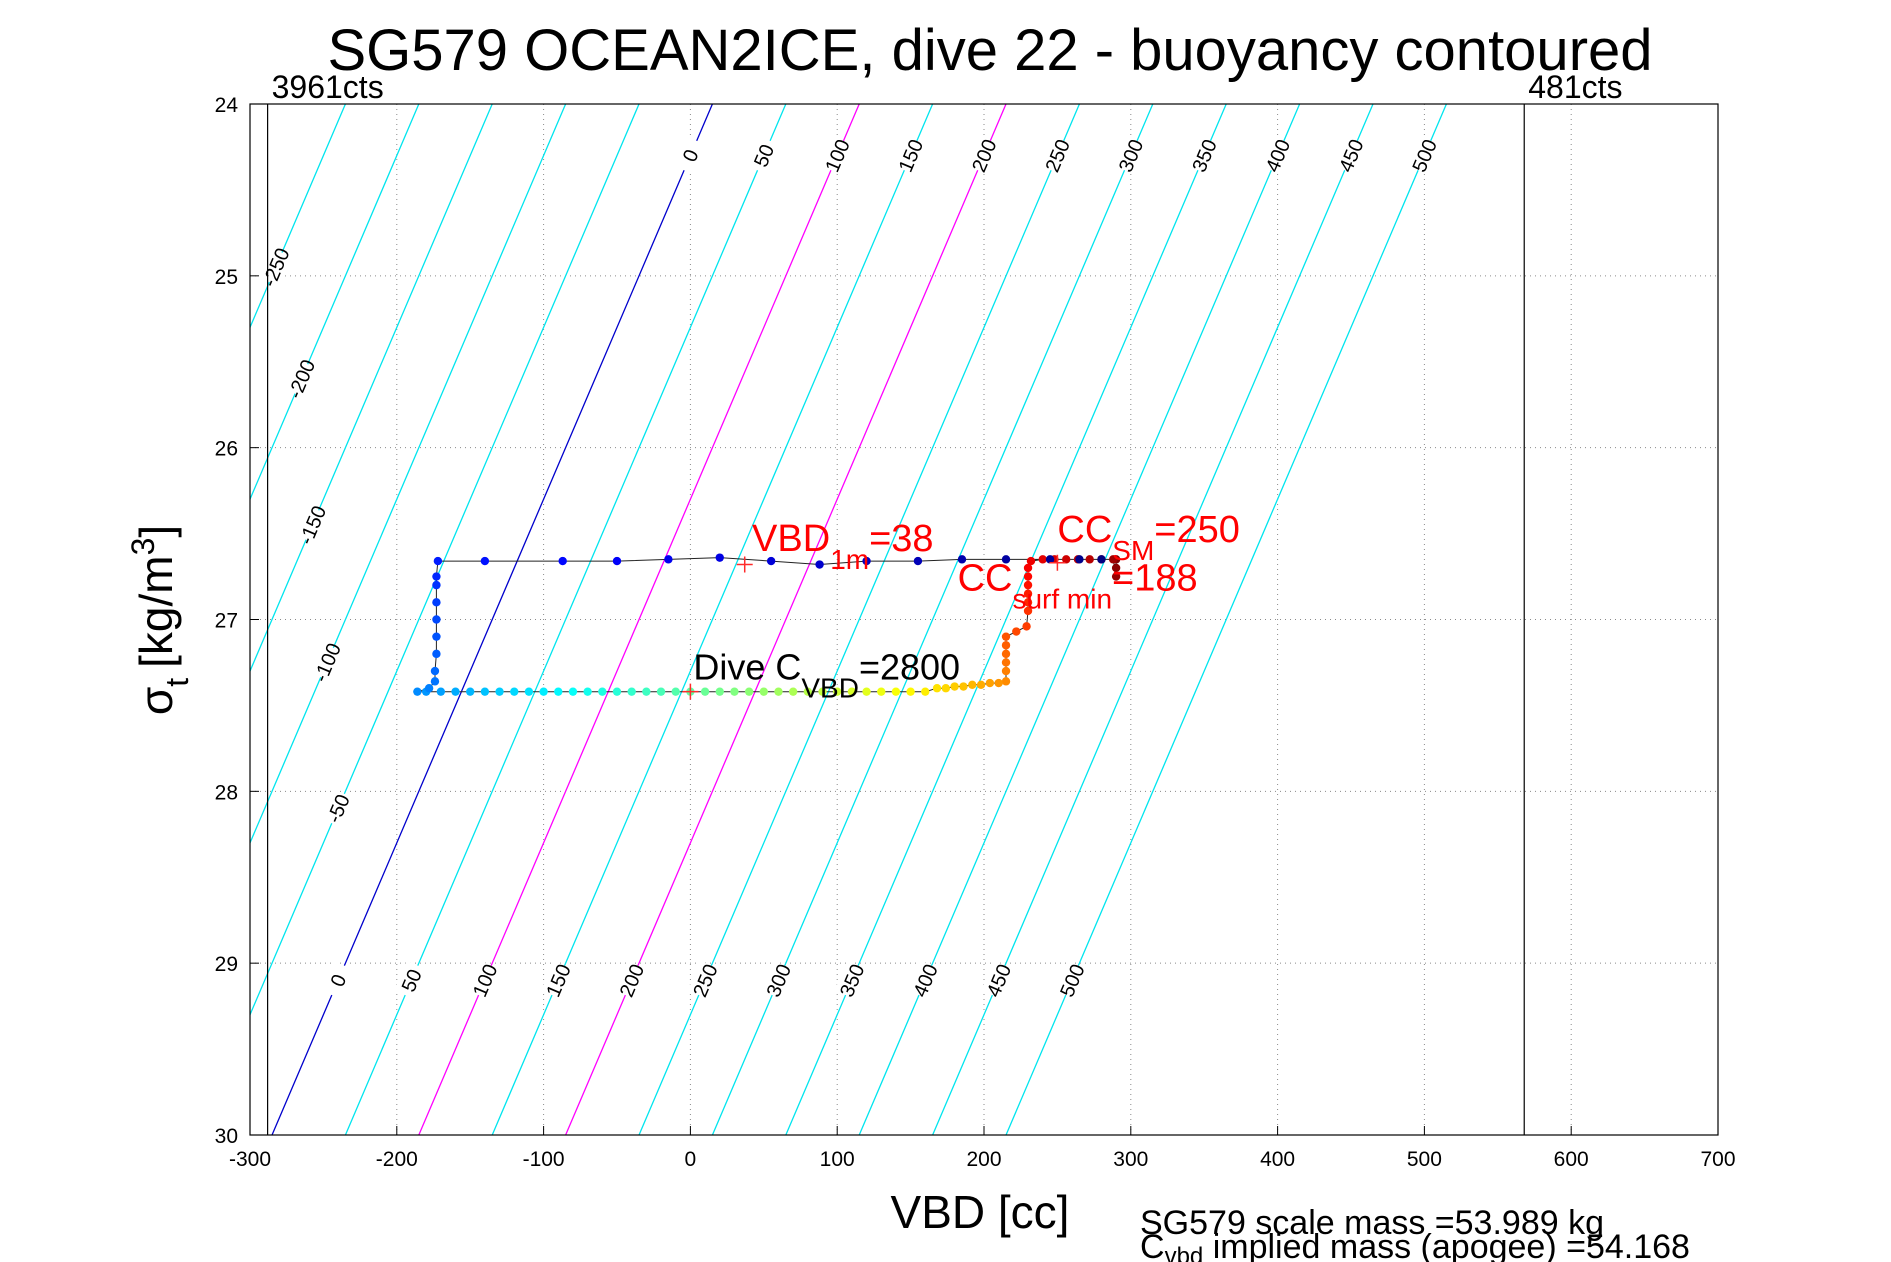 The width and height of the screenshot is (1891, 1262). I want to click on contour-label-bottom-100: 100, so click(485, 980).